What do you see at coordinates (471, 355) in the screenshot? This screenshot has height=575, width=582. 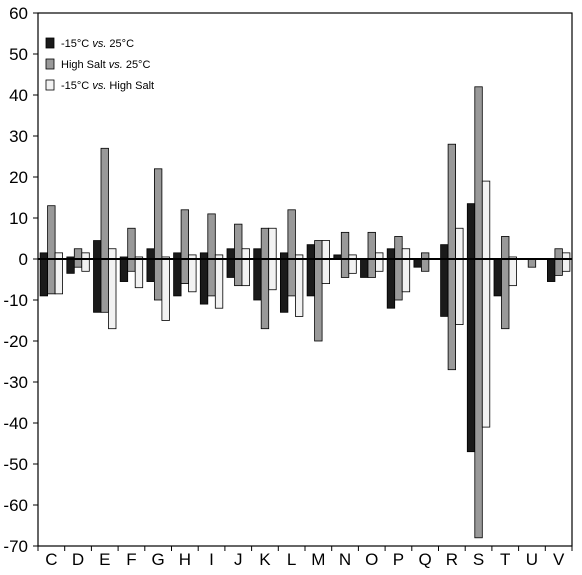 I see `bar-S-series1-down` at bounding box center [471, 355].